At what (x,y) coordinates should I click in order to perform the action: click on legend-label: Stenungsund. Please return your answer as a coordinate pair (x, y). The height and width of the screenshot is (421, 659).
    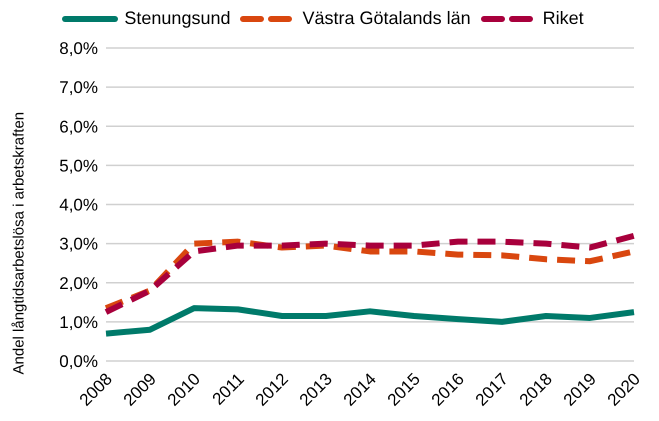
    Looking at the image, I should click on (176, 18).